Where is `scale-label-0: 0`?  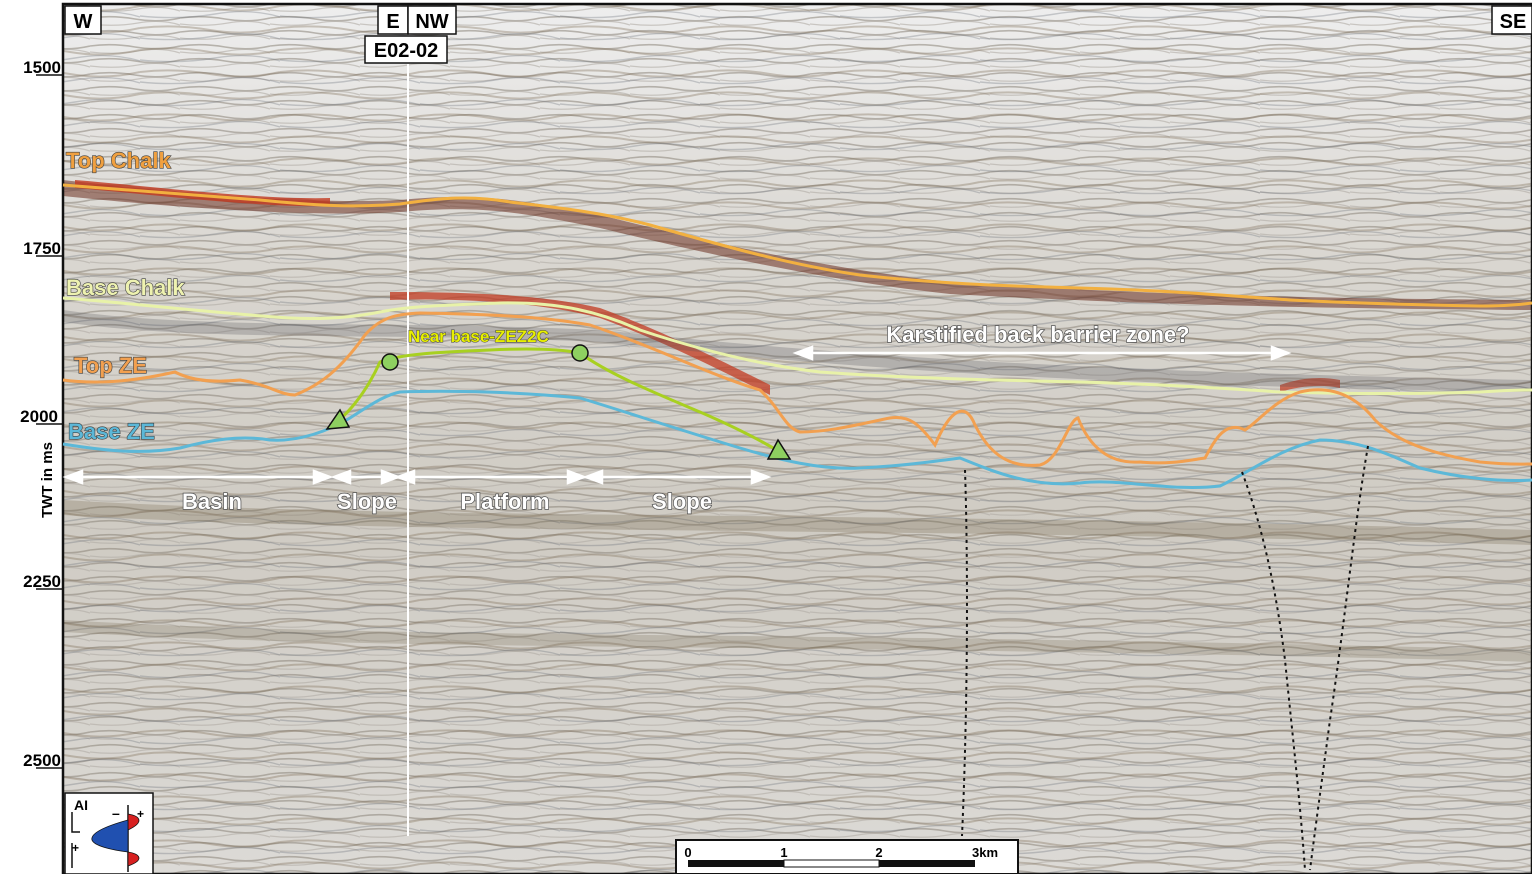
scale-label-0: 0 is located at coordinates (687, 852).